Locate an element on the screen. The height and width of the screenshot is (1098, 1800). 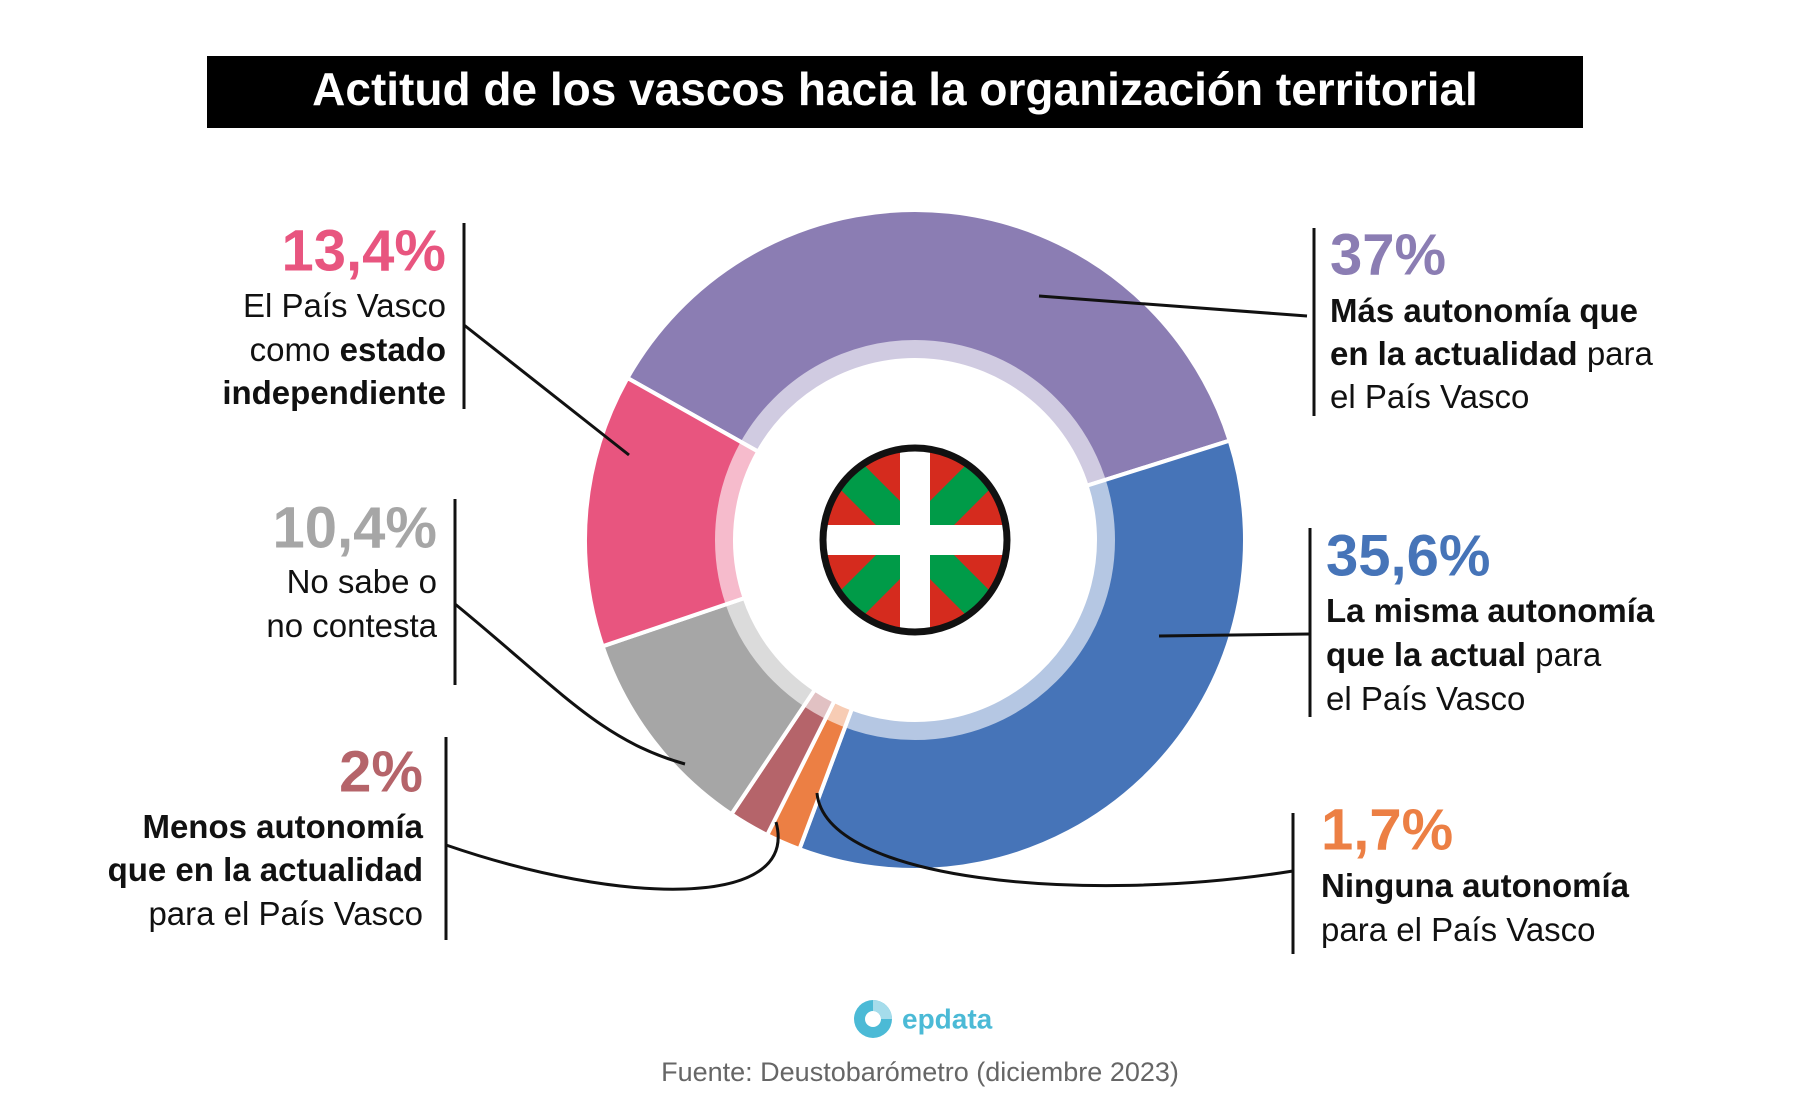
label-run: No sabe o is located at coordinates (362, 581).